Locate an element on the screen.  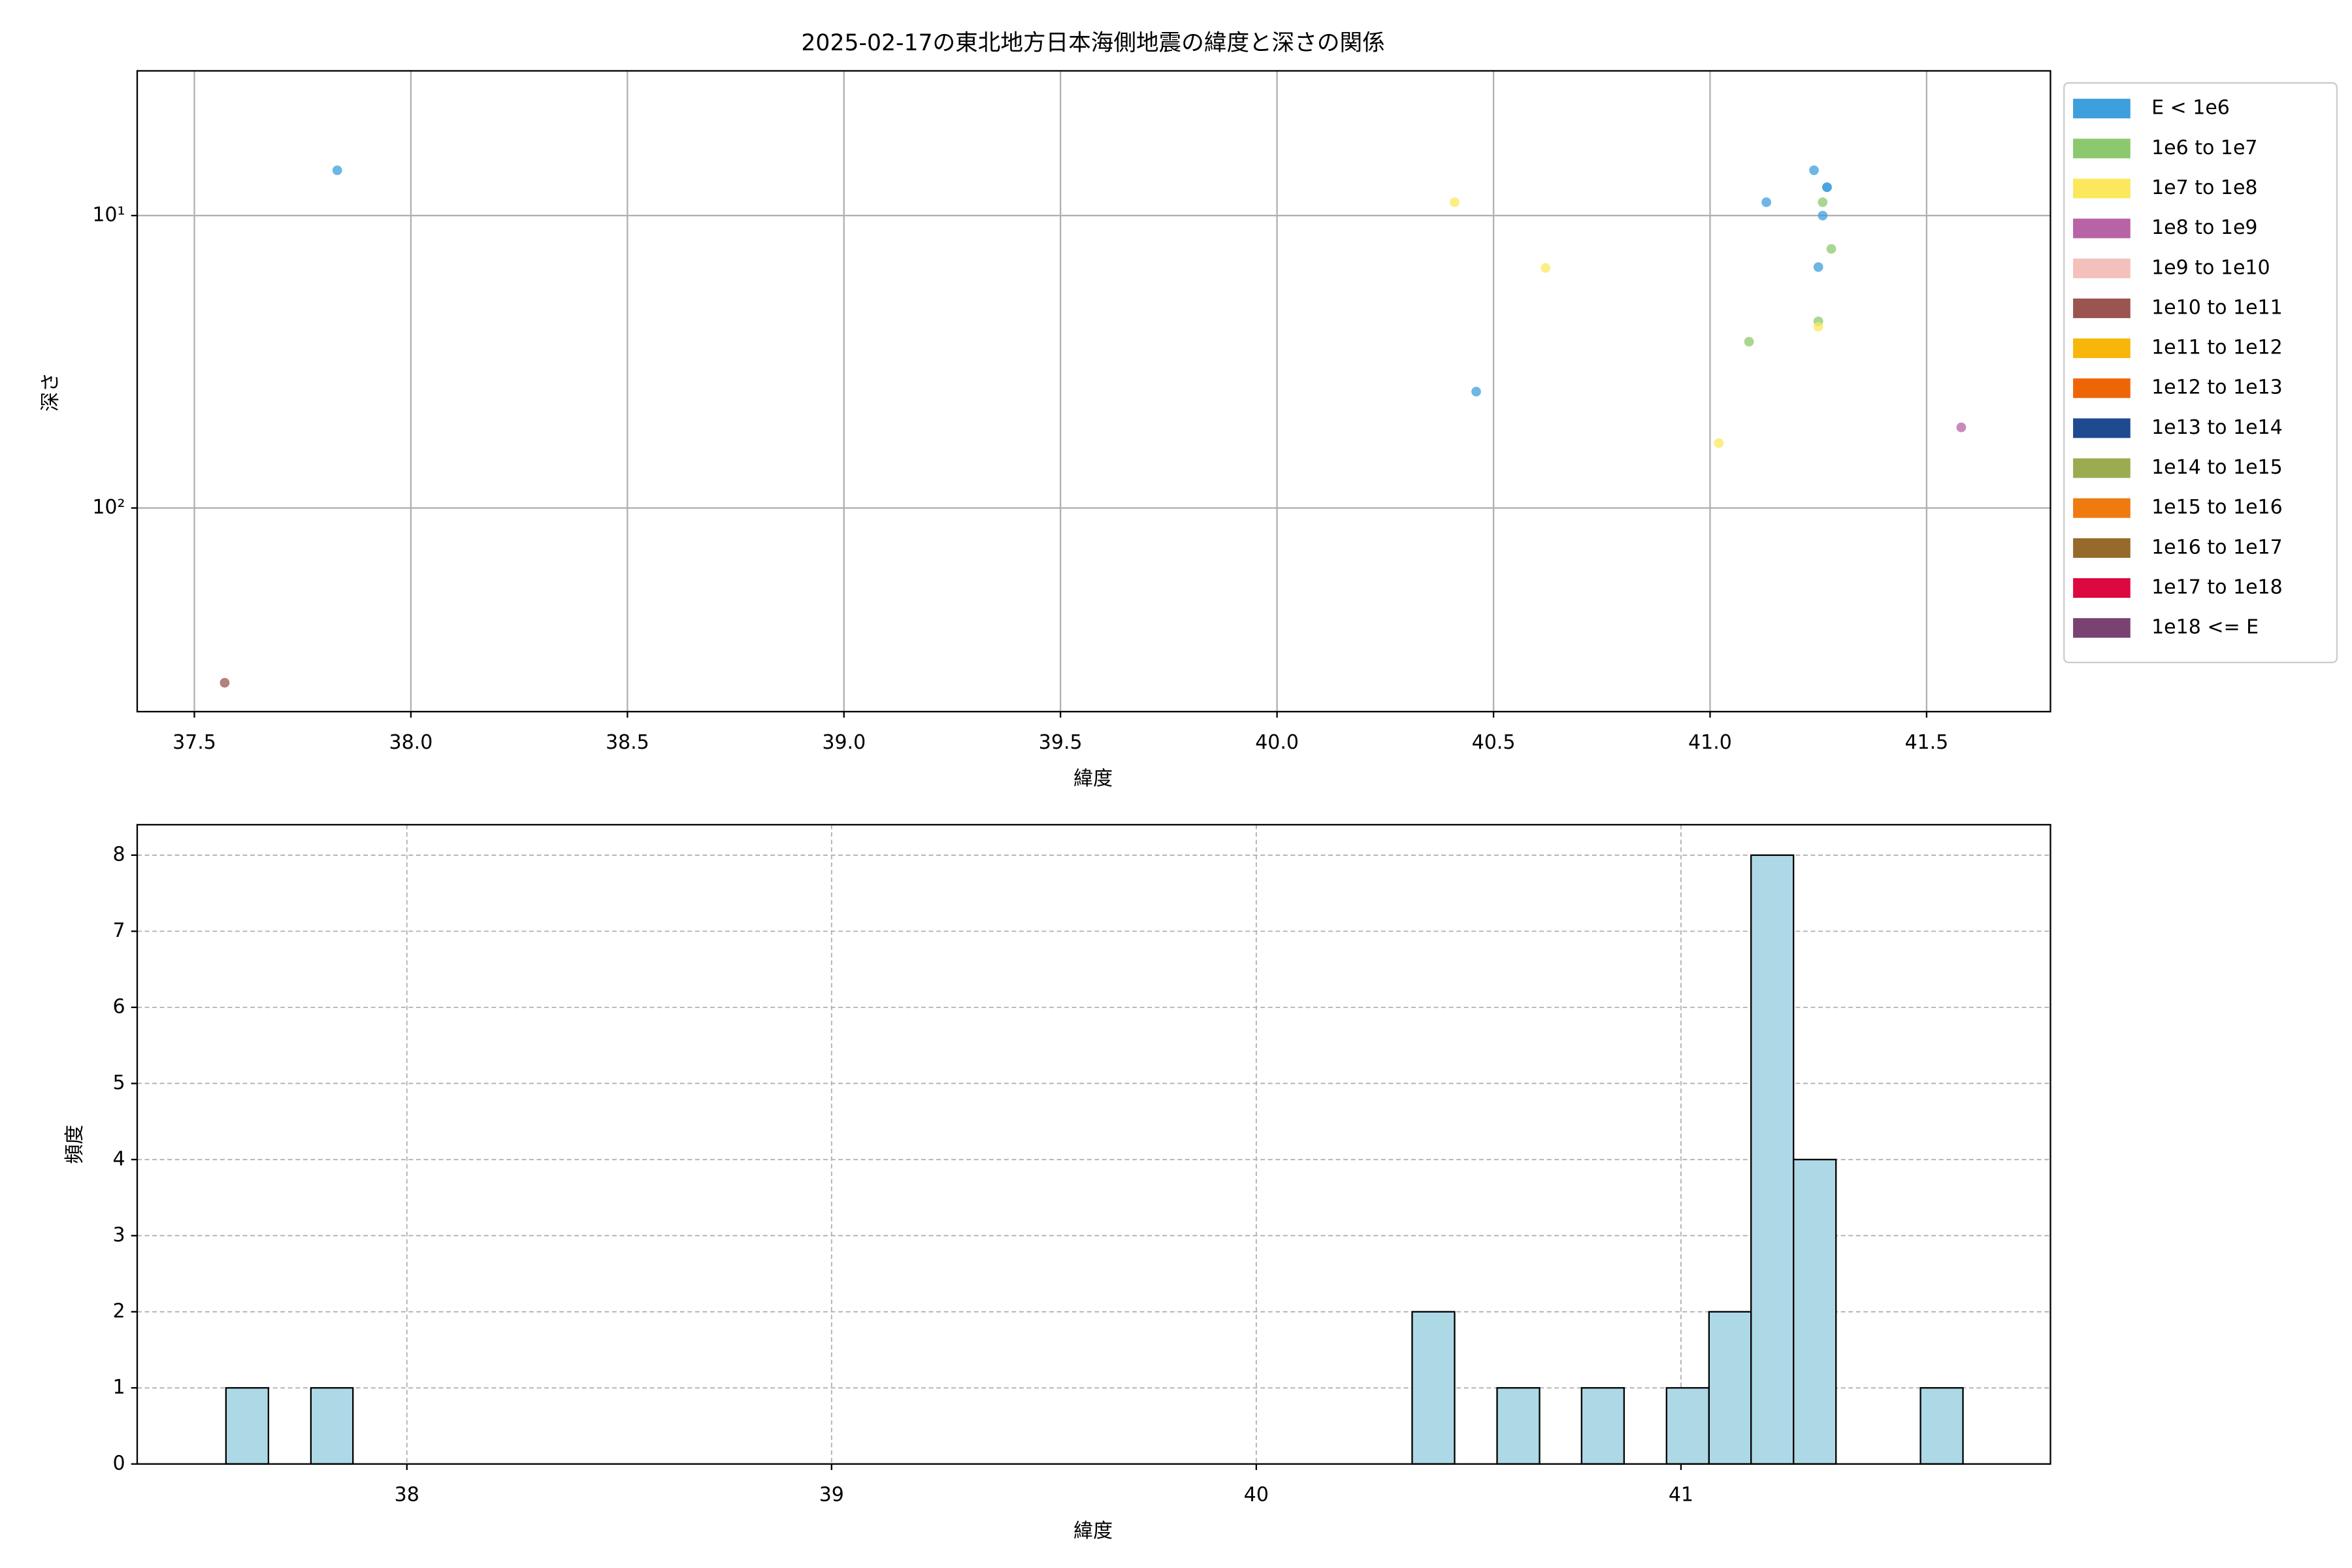
y-tick-label: 7 is located at coordinates (118, 930).